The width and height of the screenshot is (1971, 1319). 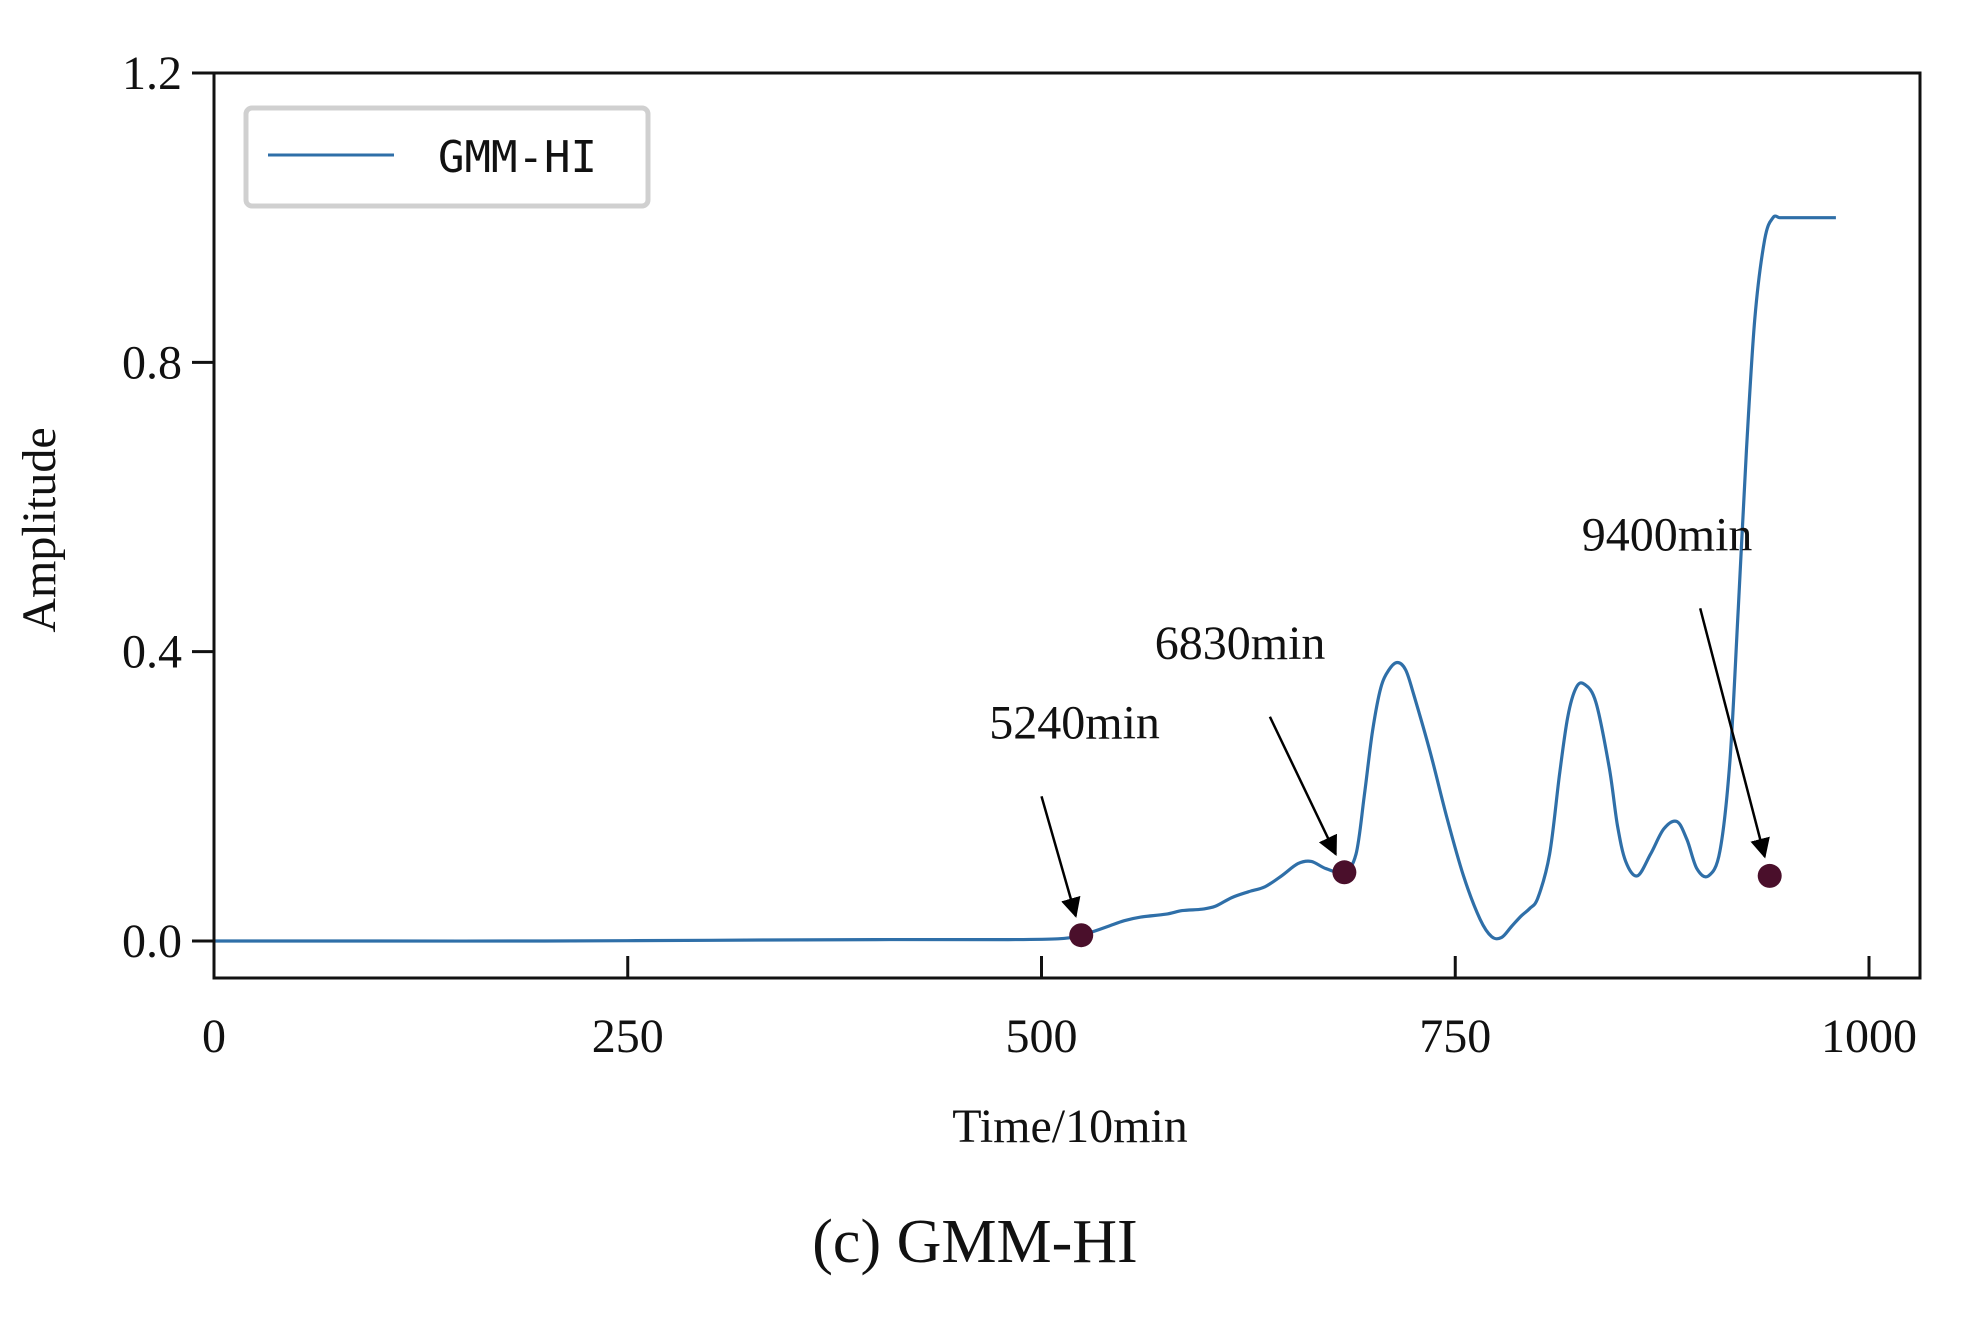 I want to click on figure-caption: (c) GMM-HI, so click(x=974, y=1242).